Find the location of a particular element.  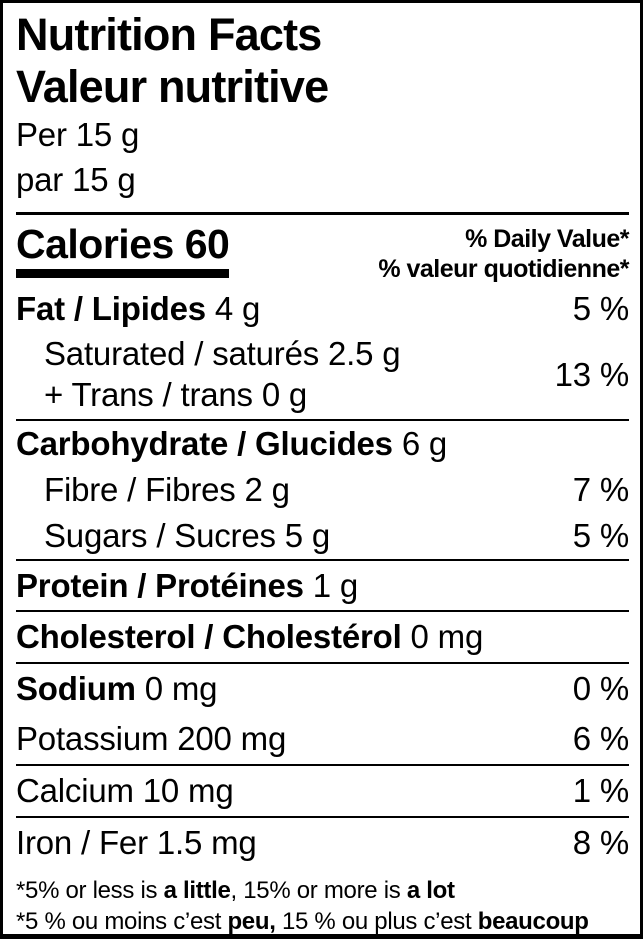

nutrient-label: Fibre / Fibres 2 g is located at coordinates (153, 490).